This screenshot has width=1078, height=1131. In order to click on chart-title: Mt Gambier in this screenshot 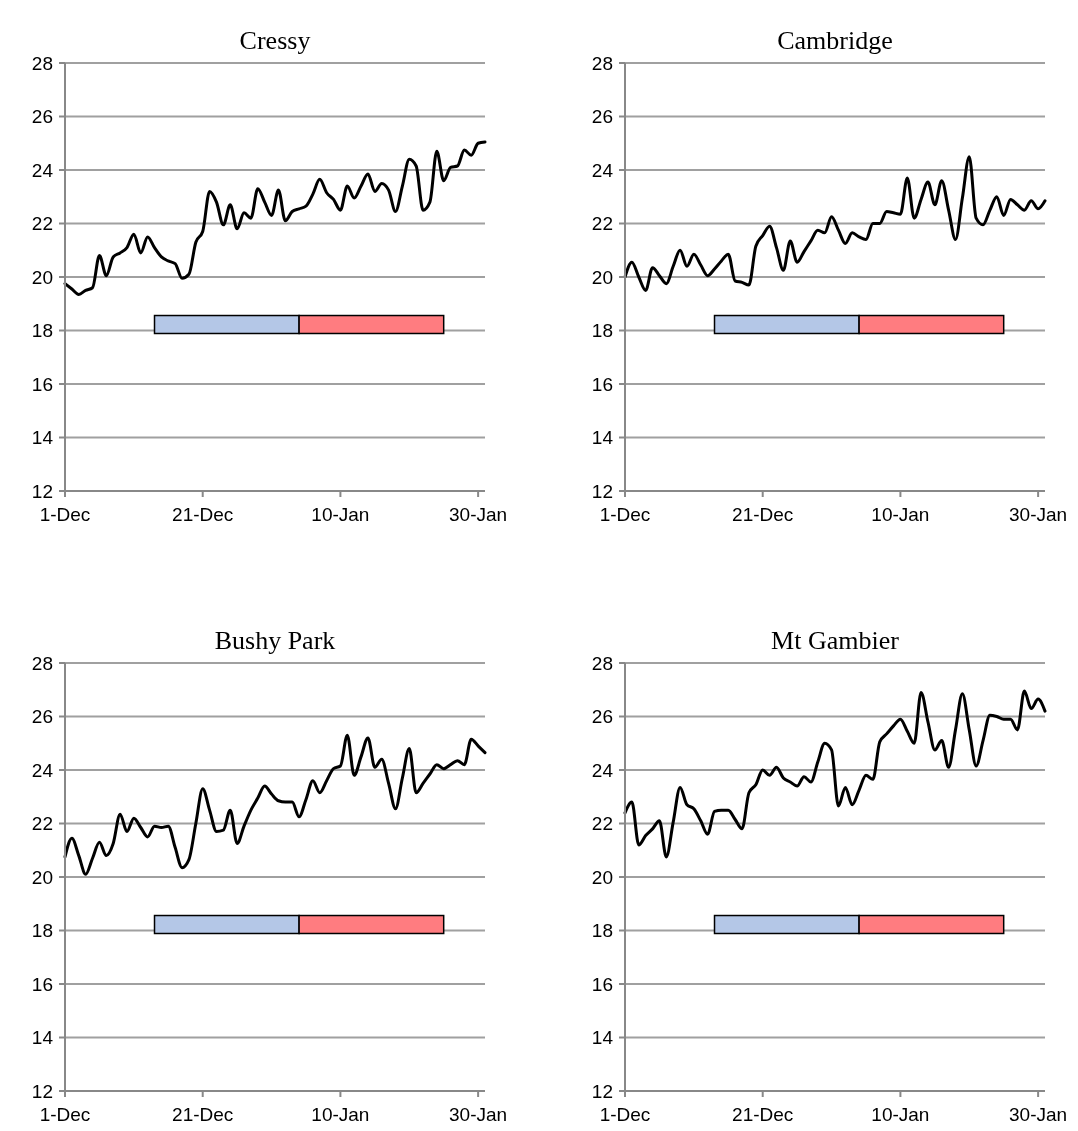, I will do `click(835, 640)`.